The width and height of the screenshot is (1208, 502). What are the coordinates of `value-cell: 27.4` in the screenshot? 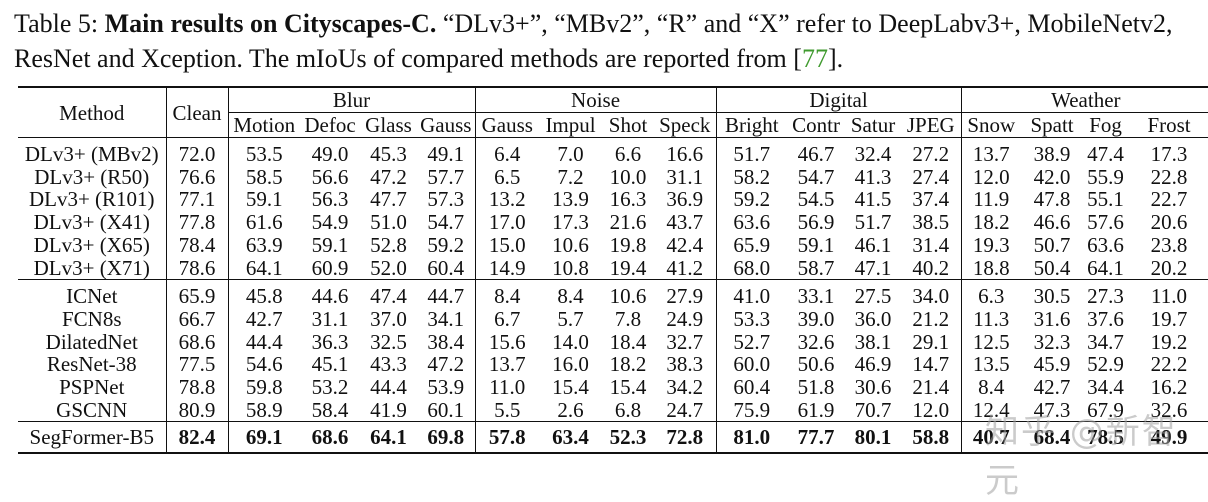 It's located at (931, 177).